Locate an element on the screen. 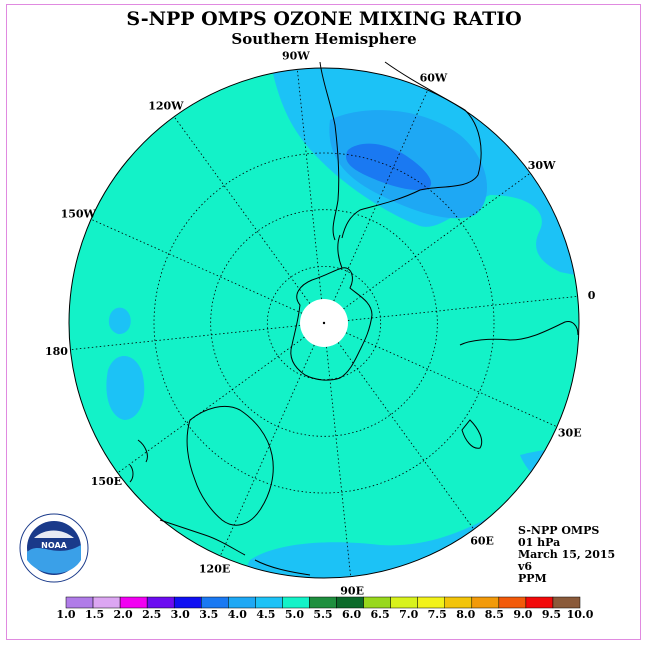 The width and height of the screenshot is (648, 648). colorbar-tick-label: 5.5 is located at coordinates (322, 614).